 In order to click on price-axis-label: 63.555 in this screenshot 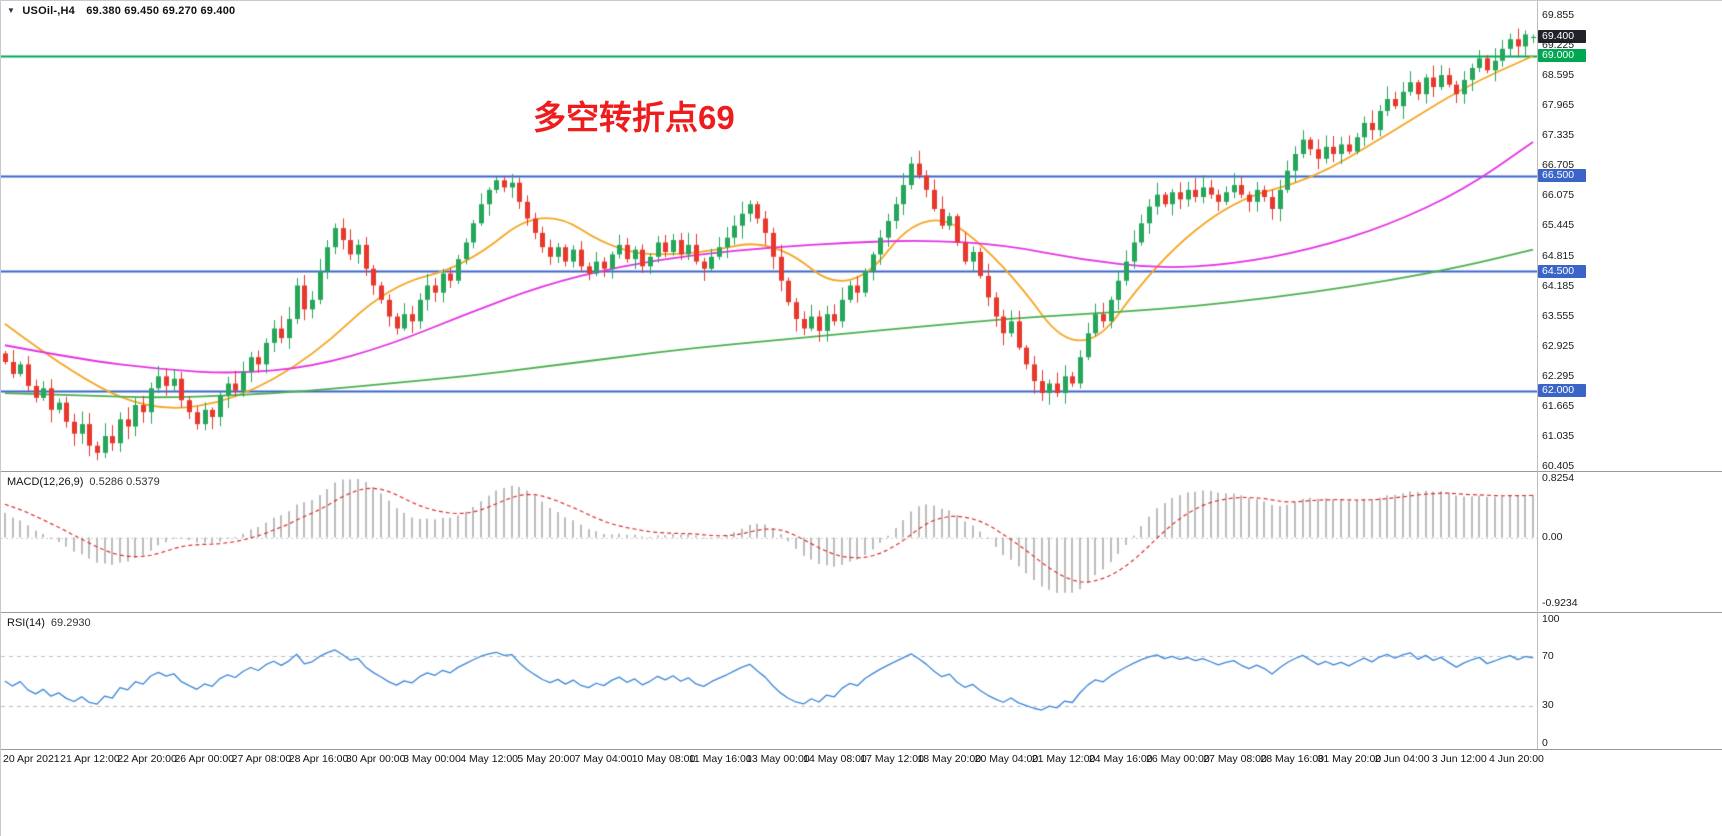, I will do `click(1558, 315)`.